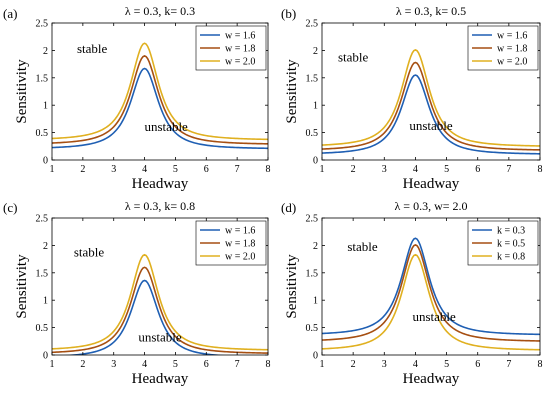 This screenshot has width=550, height=400. Describe the element at coordinates (511, 257) in the screenshot. I see `legend-label: k = 0.8` at that location.